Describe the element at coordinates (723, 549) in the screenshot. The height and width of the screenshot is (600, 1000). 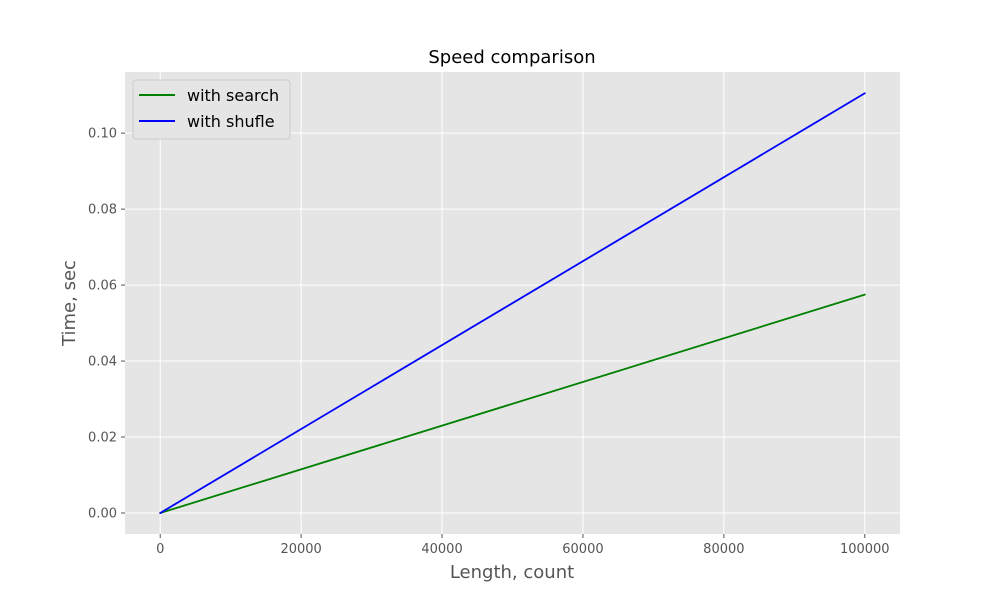
I see `x-tick-label: 80000` at that location.